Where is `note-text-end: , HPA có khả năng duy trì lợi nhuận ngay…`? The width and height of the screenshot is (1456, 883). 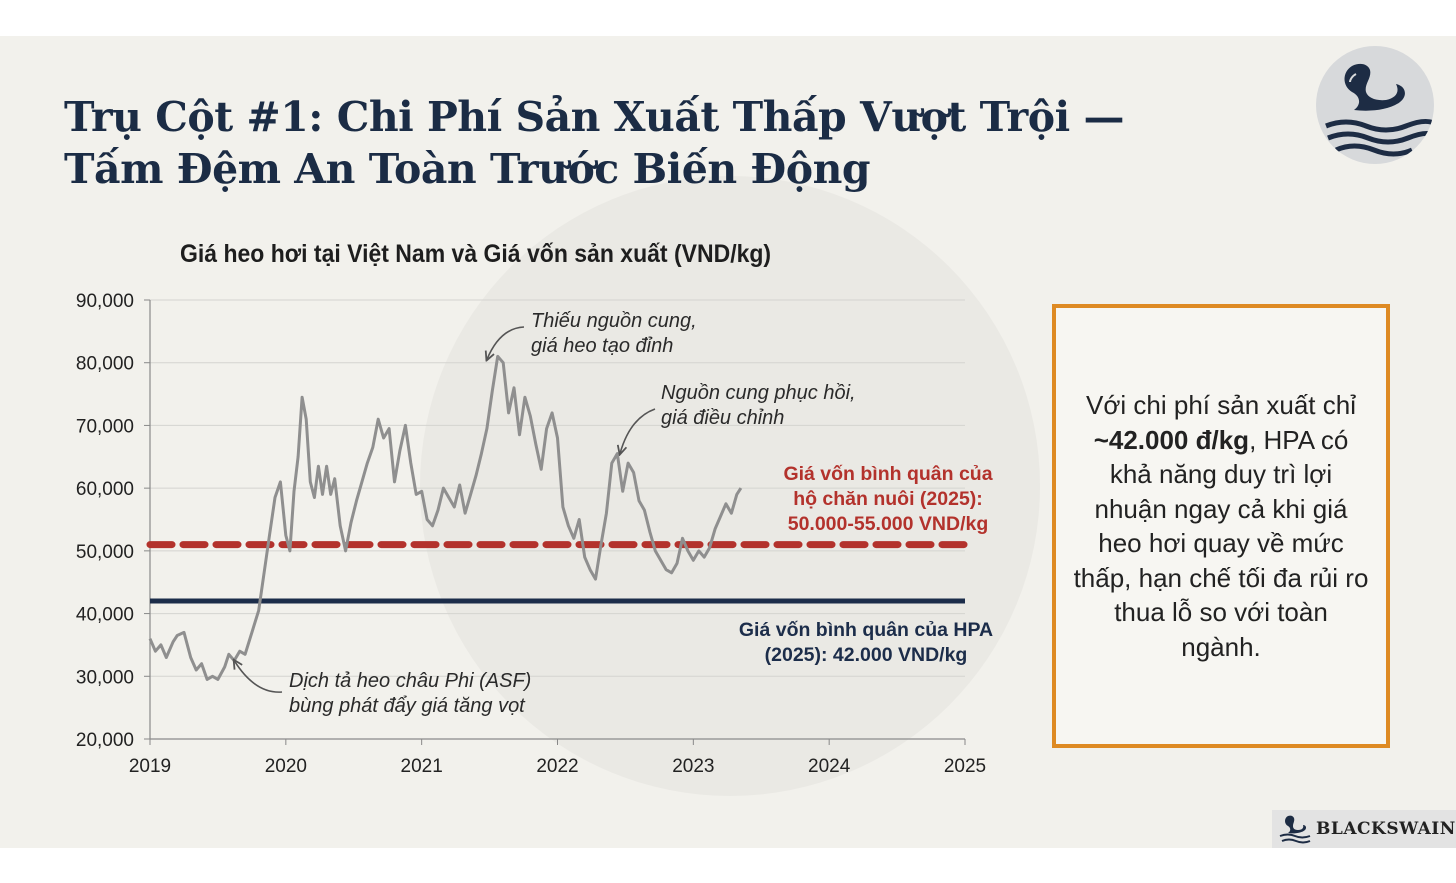 note-text-end: , HPA có khả năng duy trì lợi nhuận ngay… is located at coordinates (1221, 543).